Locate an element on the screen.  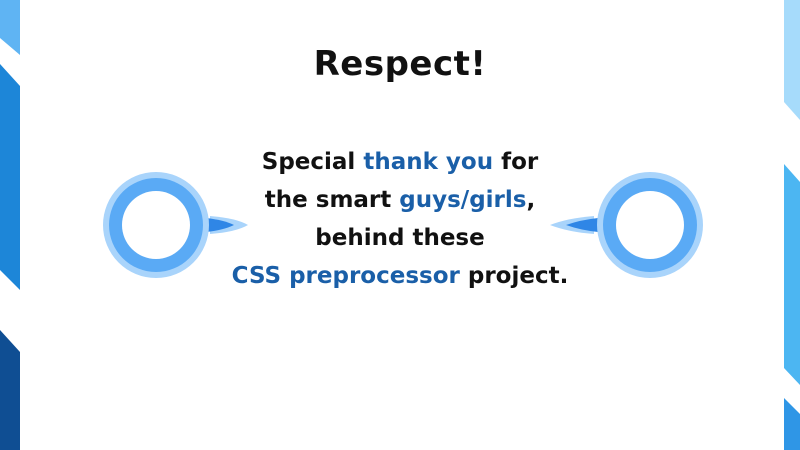
message-line-1: Special thank you for is located at coordinates (400, 162).